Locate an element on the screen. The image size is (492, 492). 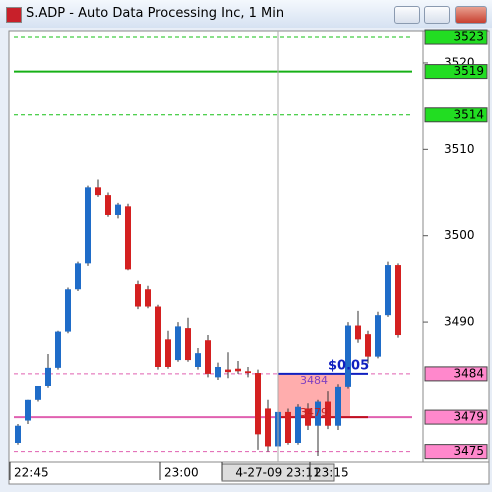
x-tick-label: 23:15 is located at coordinates (331, 473).